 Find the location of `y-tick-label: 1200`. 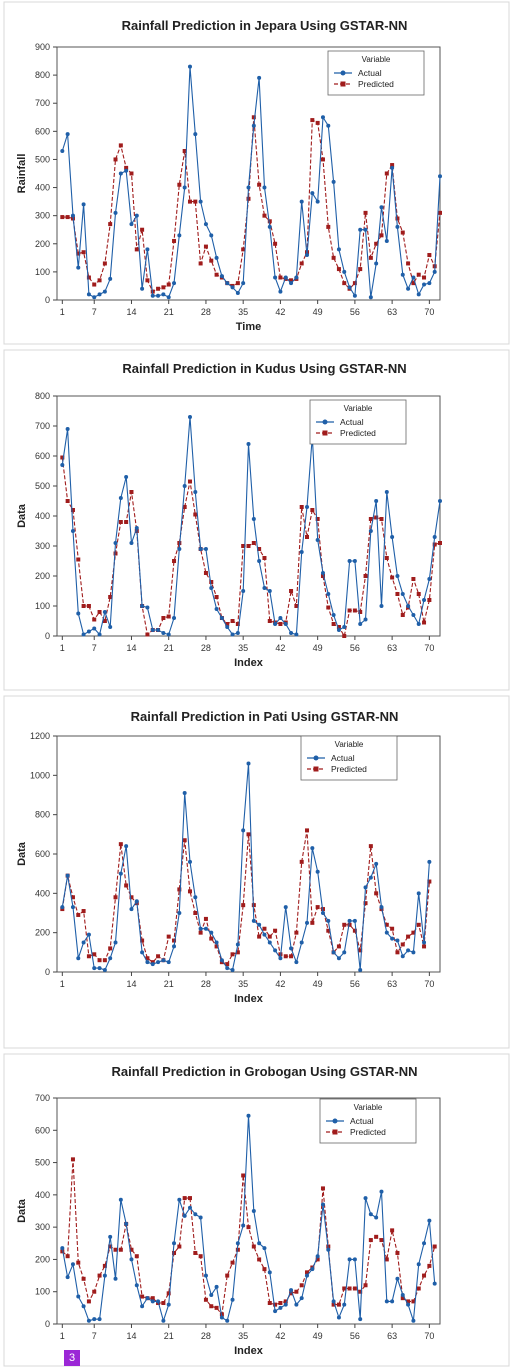

y-tick-label: 1200 is located at coordinates (40, 736).